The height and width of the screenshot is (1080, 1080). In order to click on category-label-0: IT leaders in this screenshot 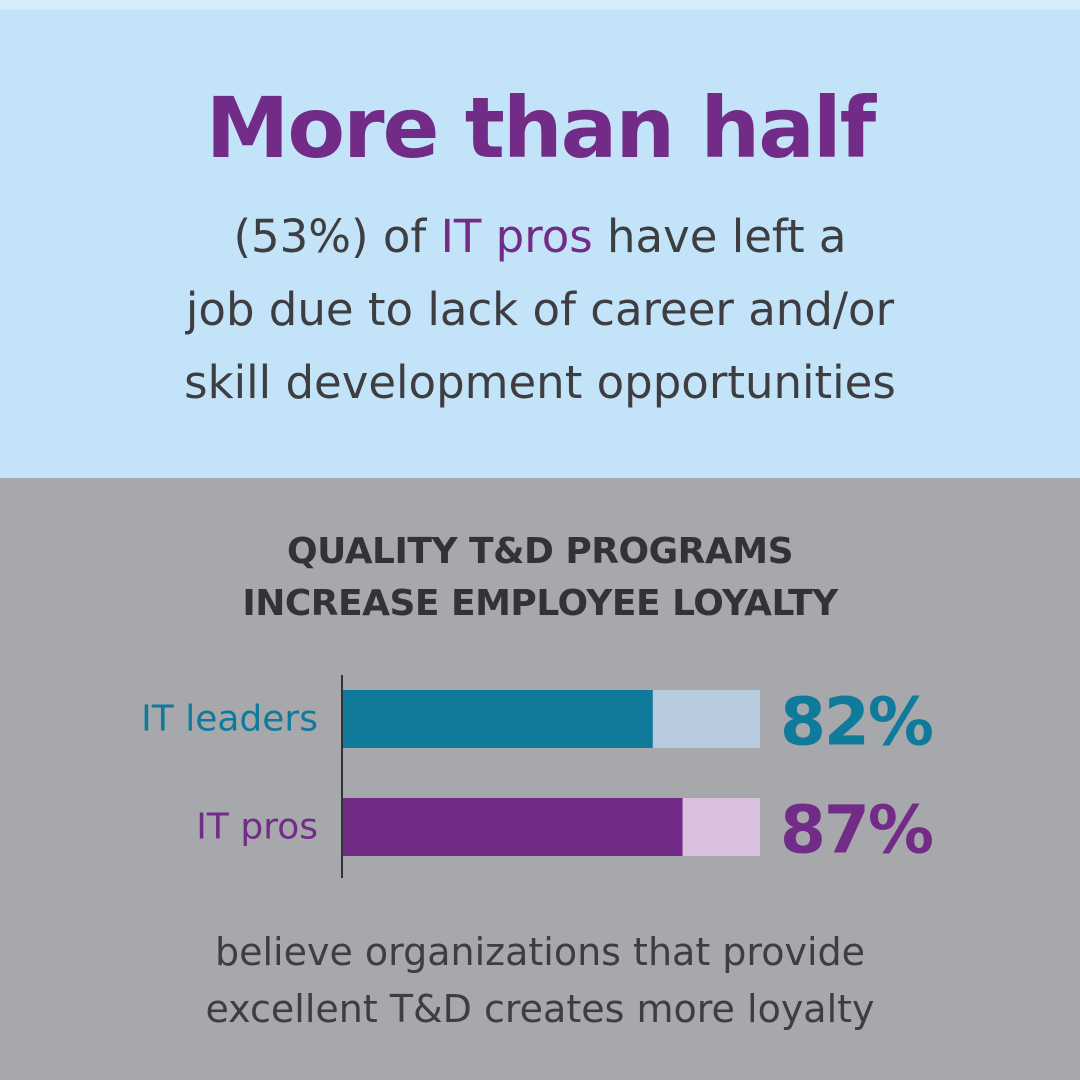, I will do `click(229, 719)`.